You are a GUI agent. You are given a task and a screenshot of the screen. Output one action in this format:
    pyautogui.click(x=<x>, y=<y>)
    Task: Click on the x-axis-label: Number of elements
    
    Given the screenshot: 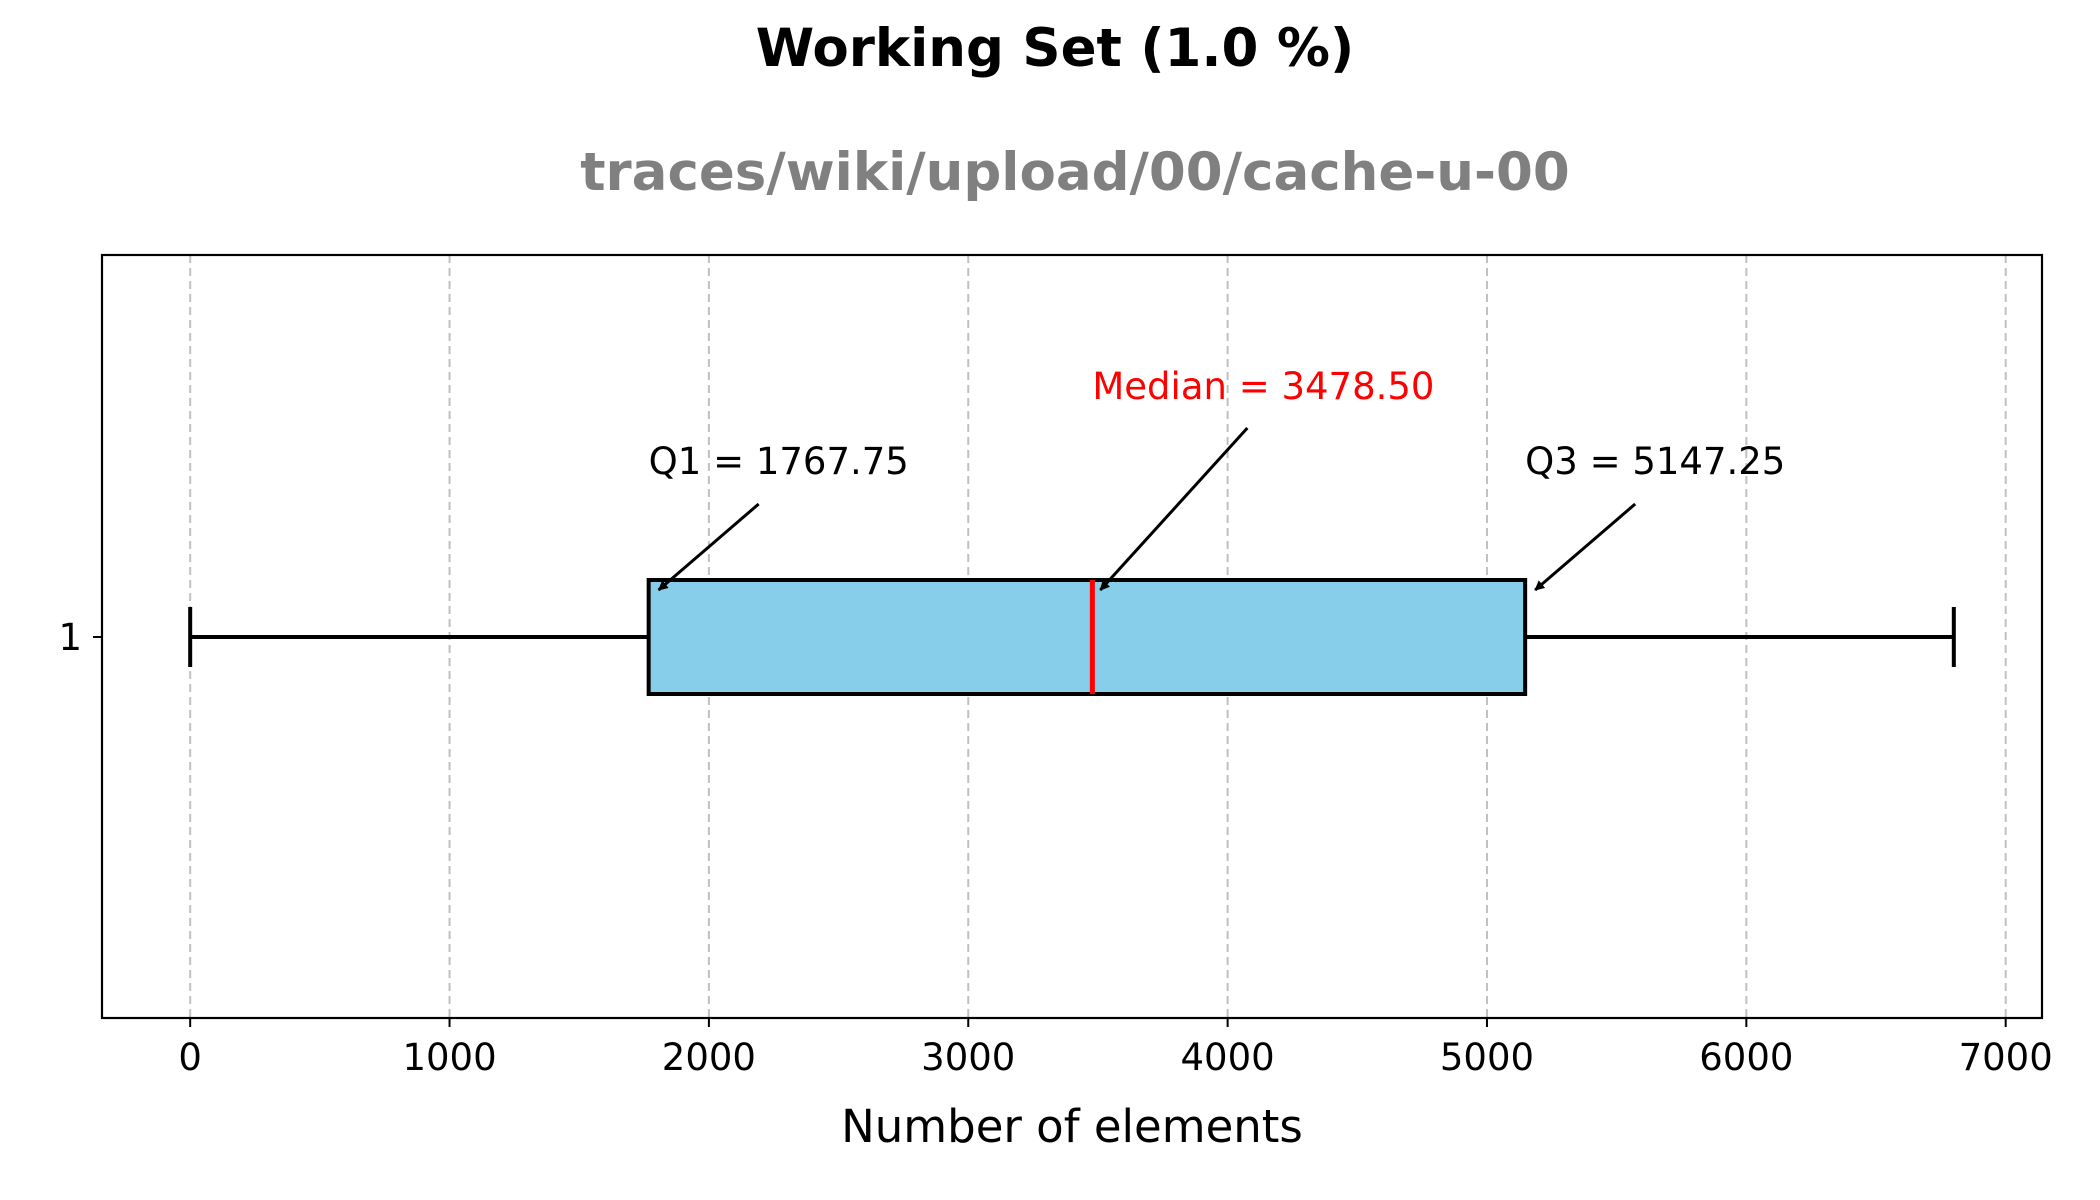 What is the action you would take?
    pyautogui.click(x=1072, y=1126)
    